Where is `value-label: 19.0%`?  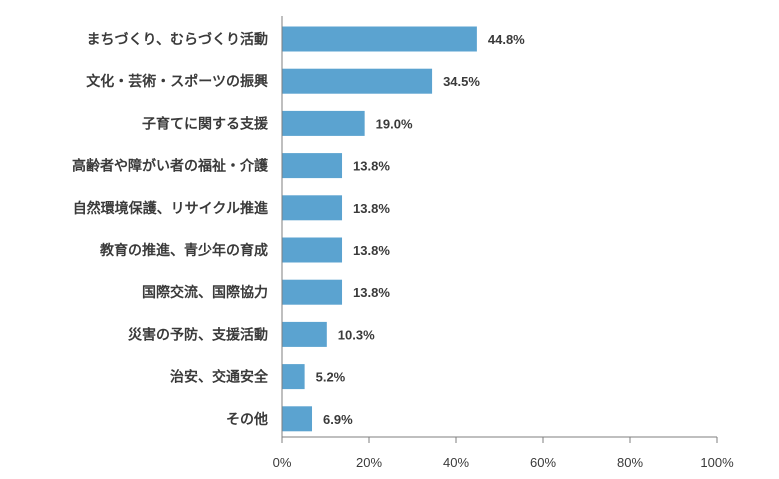
value-label: 19.0% is located at coordinates (394, 123).